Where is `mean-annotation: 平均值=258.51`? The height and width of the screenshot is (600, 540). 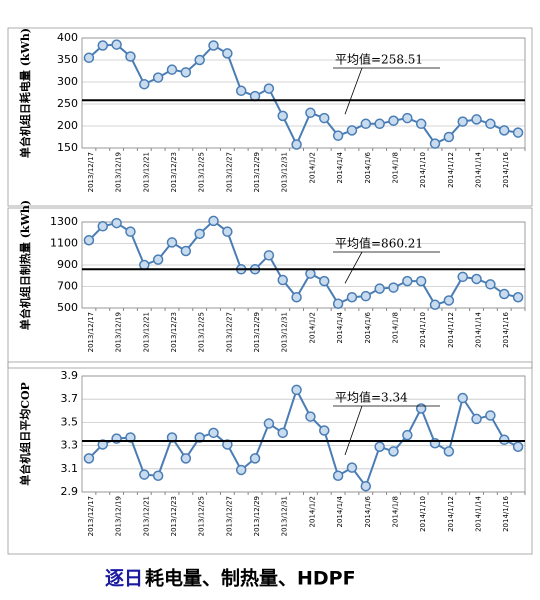
mean-annotation: 平均值=258.51 is located at coordinates (379, 59).